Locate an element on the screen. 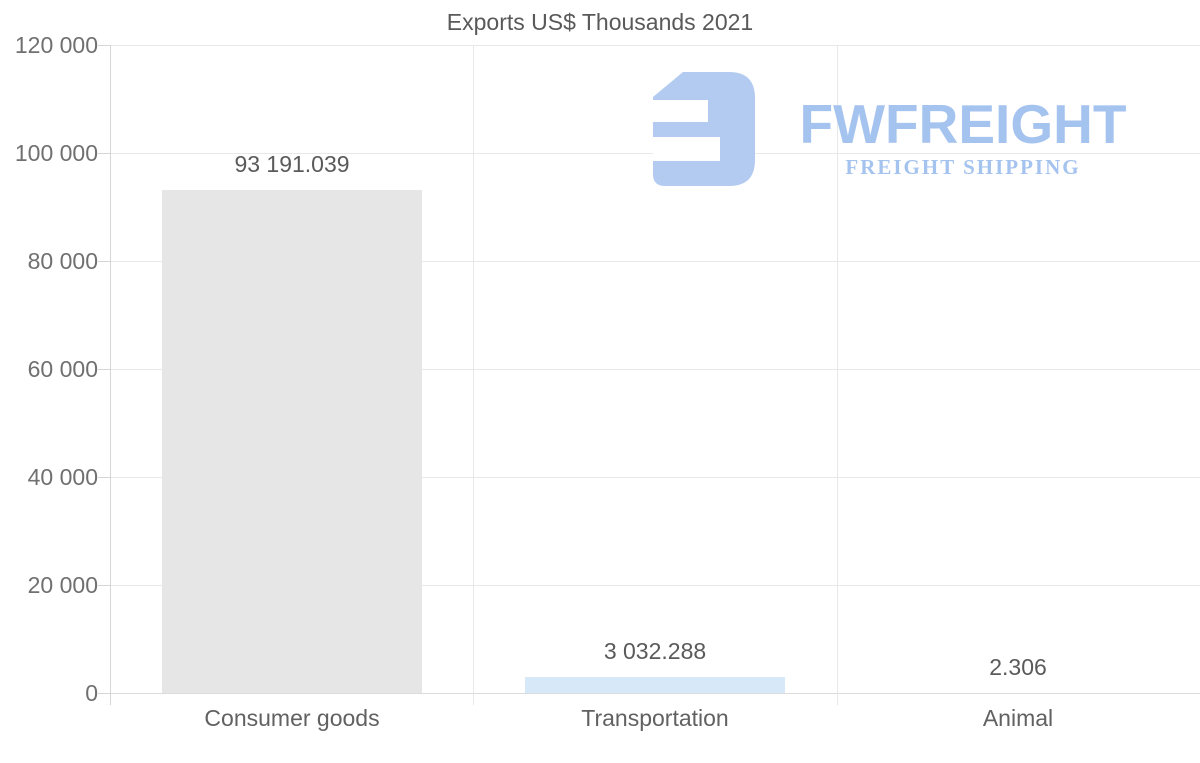 The image size is (1200, 763). y-axis-line is located at coordinates (110, 375).